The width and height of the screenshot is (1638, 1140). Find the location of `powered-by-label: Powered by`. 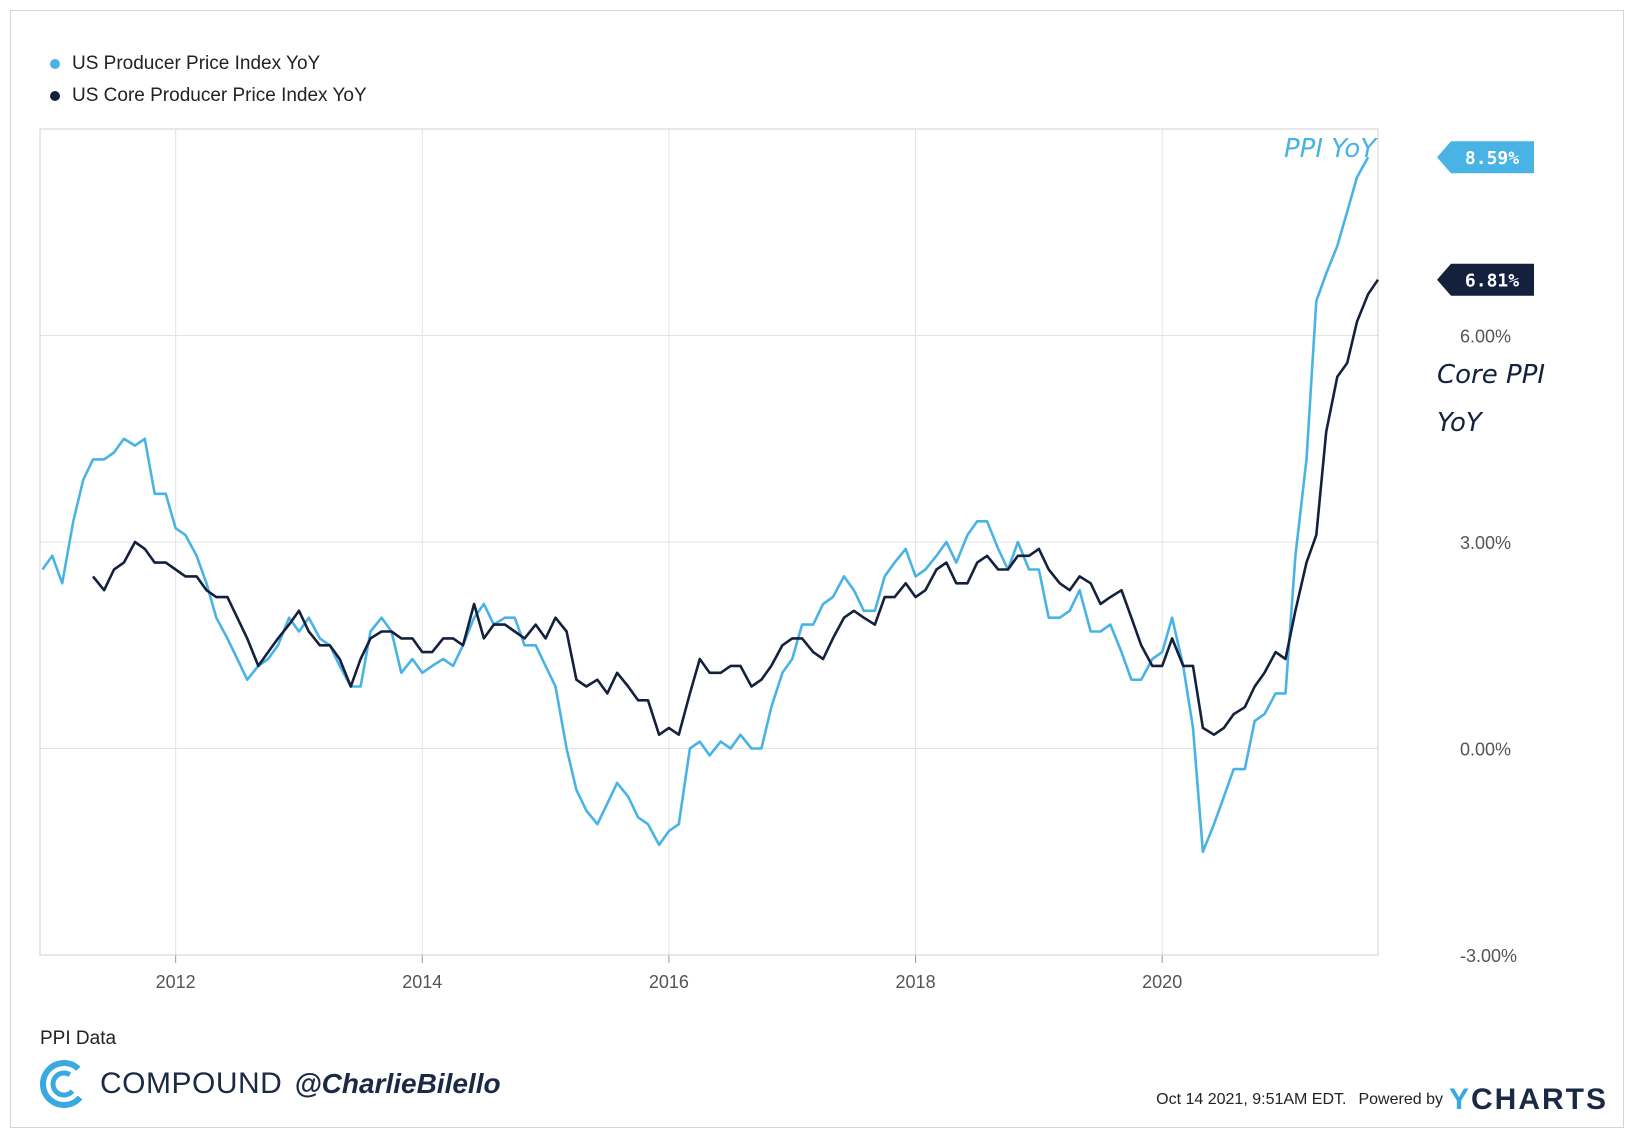

powered-by-label: Powered by is located at coordinates (1400, 1099).